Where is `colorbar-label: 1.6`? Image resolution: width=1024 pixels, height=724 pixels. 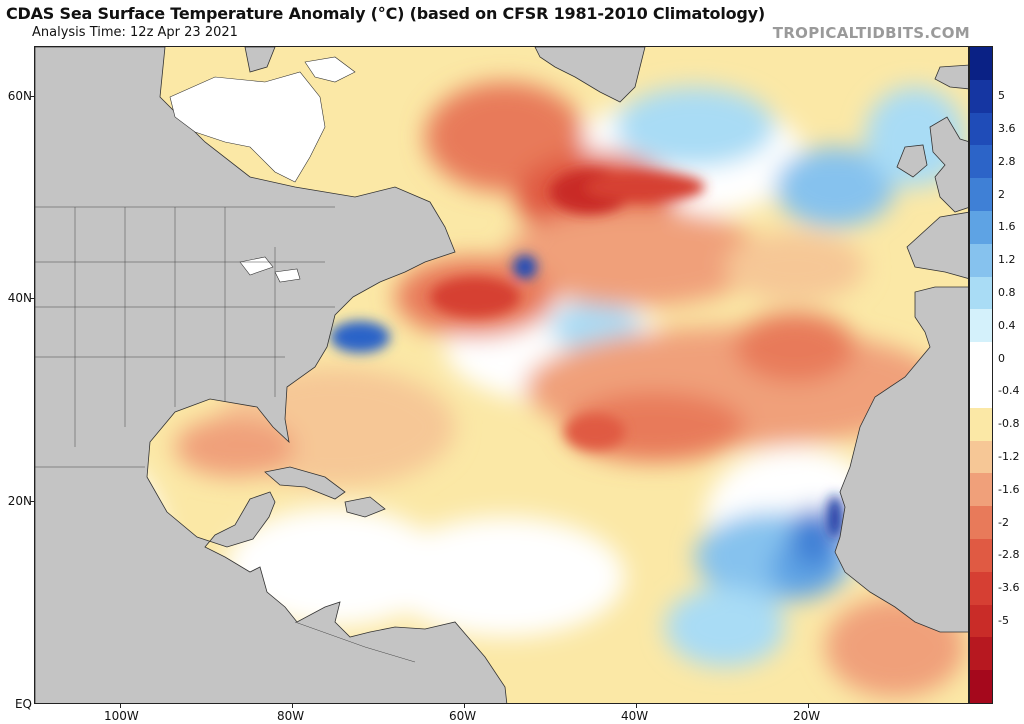 colorbar-label: 1.6 is located at coordinates (1007, 227).